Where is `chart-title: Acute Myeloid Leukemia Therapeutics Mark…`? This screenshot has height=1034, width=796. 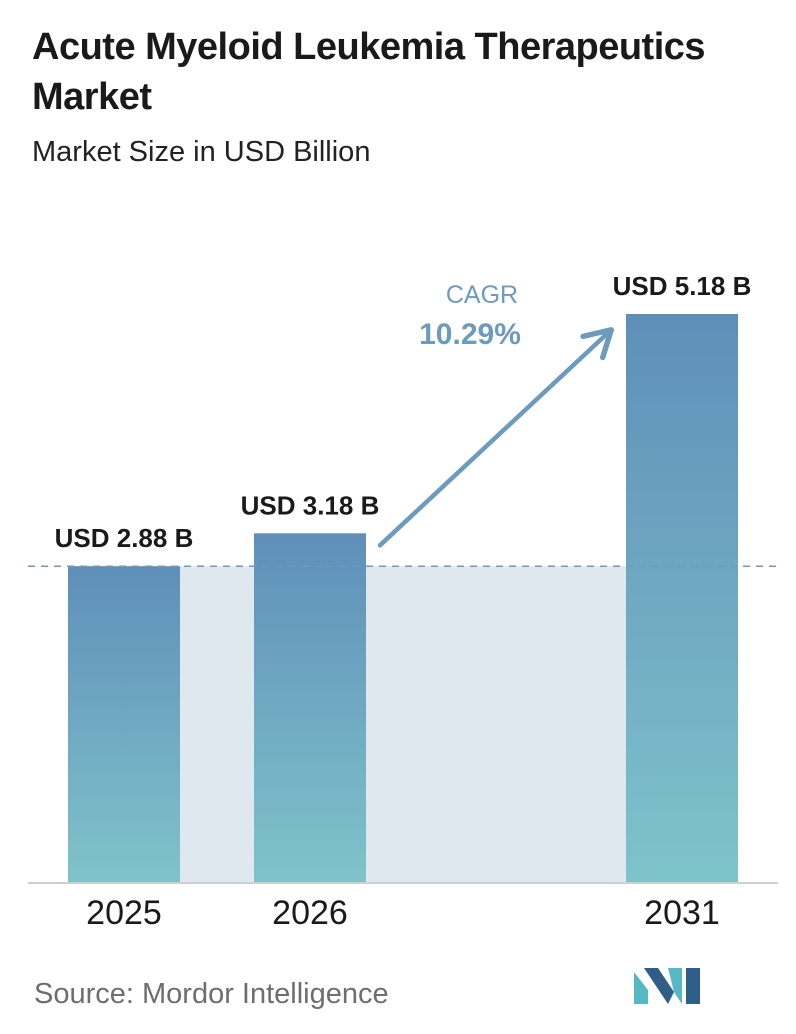
chart-title: Acute Myeloid Leukemia Therapeutics Mark… is located at coordinates (369, 72).